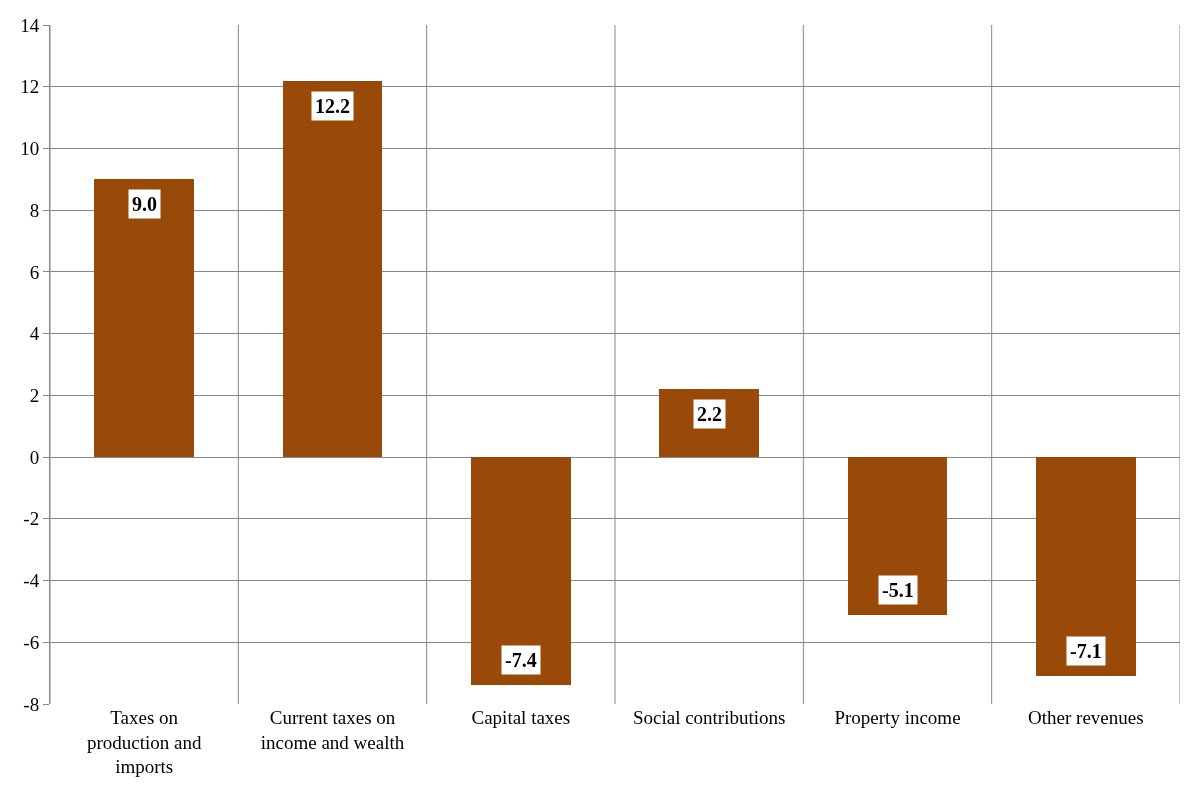  What do you see at coordinates (30, 87) in the screenshot?
I see `y-tick-label: 12` at bounding box center [30, 87].